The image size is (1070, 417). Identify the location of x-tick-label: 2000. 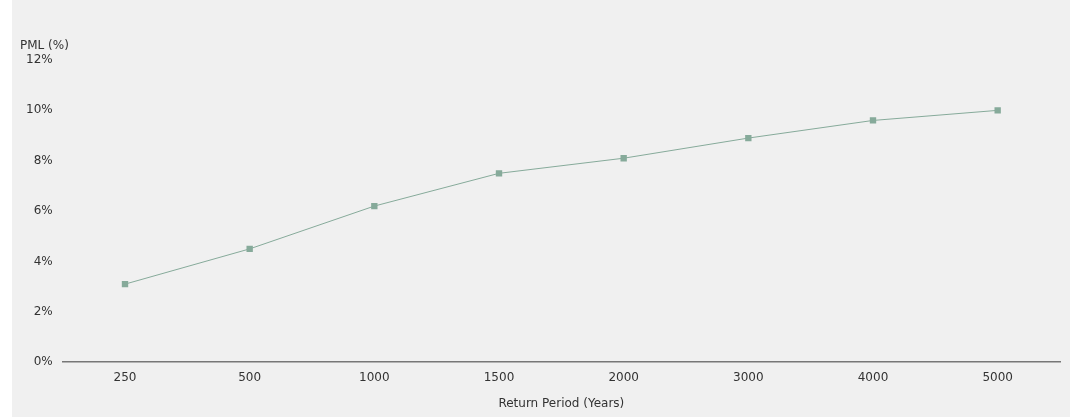
(623, 376).